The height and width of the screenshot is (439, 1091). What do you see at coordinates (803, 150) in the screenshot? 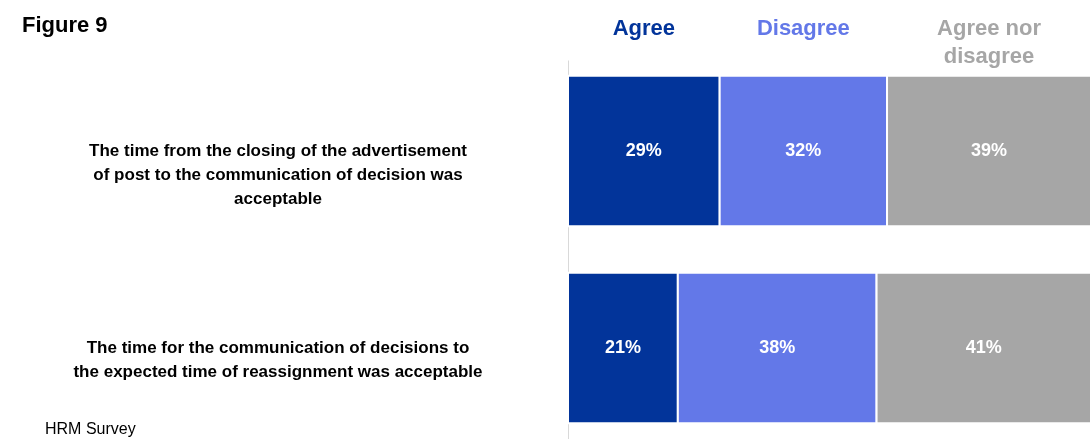
I see `data-label: 32%` at bounding box center [803, 150].